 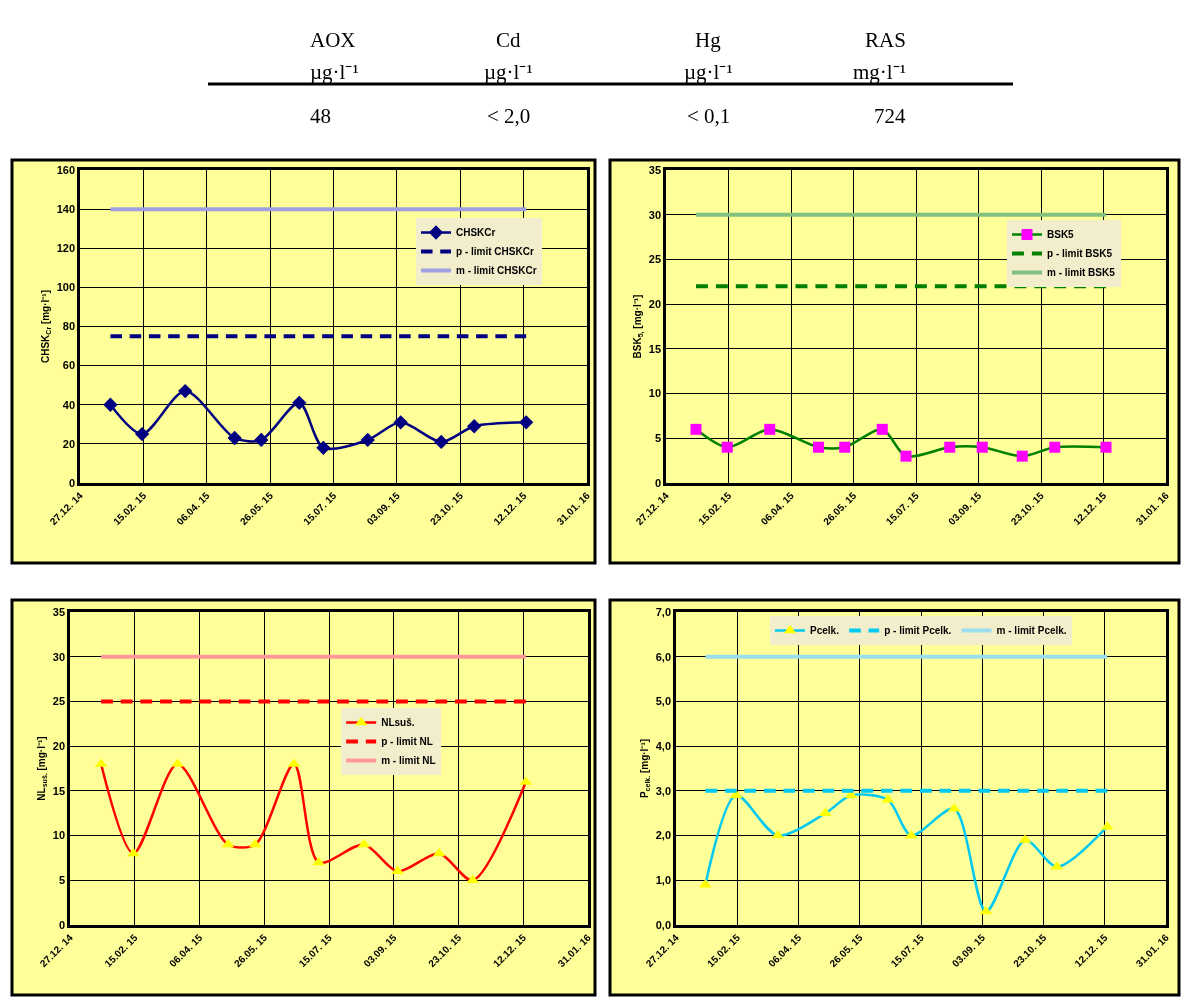 I want to click on legend-label: NLsuš., so click(x=398, y=723).